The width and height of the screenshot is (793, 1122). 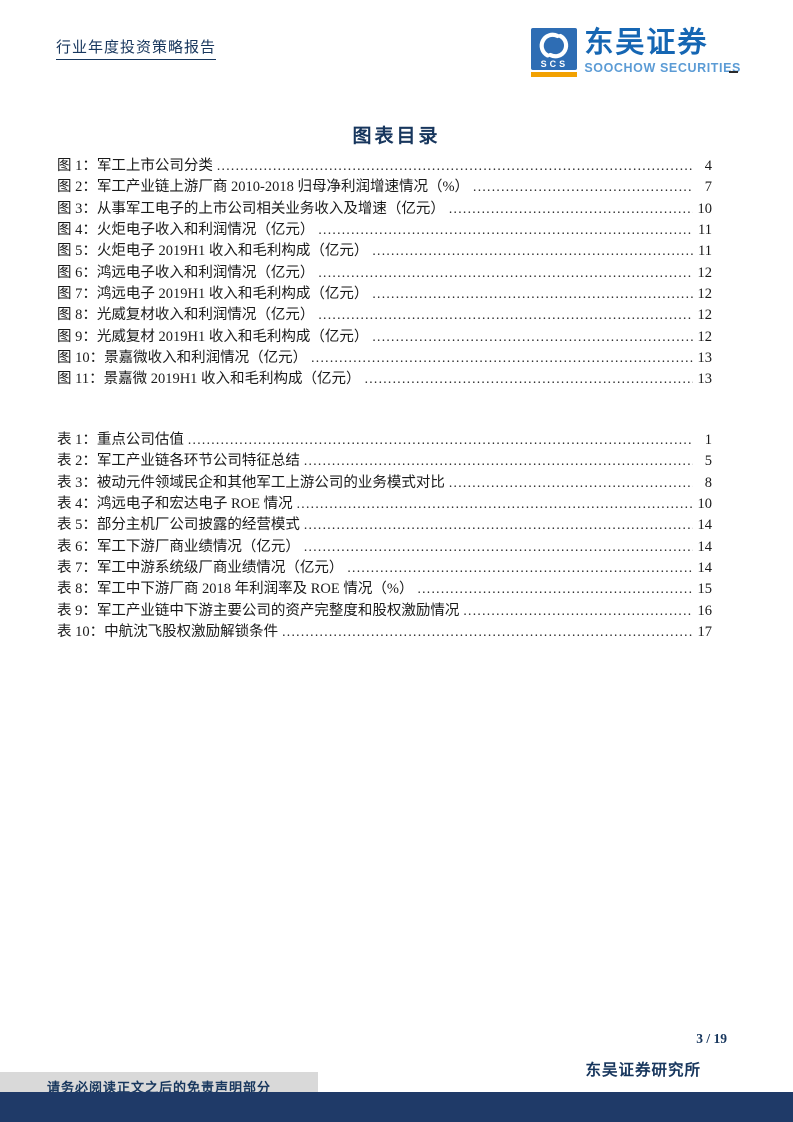 I want to click on toc-entry-figure: 图 4：火炬电子收入和利润情况（亿元） 11, so click(x=384, y=229).